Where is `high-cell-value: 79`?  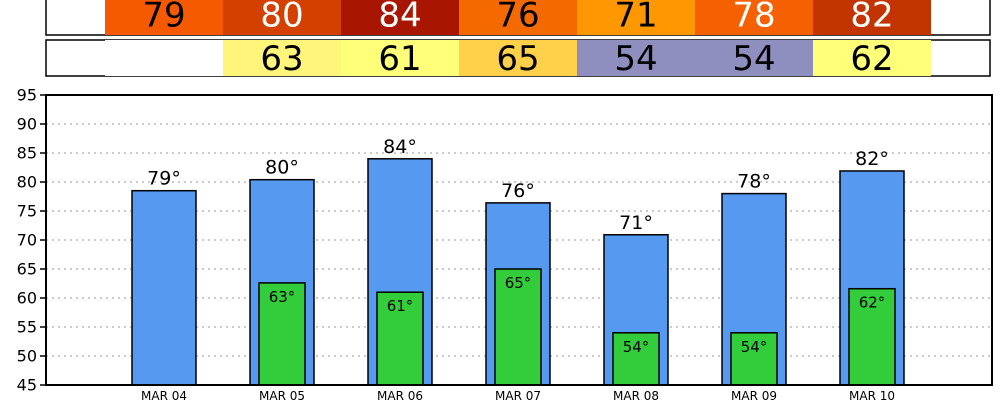 high-cell-value: 79 is located at coordinates (163, 18).